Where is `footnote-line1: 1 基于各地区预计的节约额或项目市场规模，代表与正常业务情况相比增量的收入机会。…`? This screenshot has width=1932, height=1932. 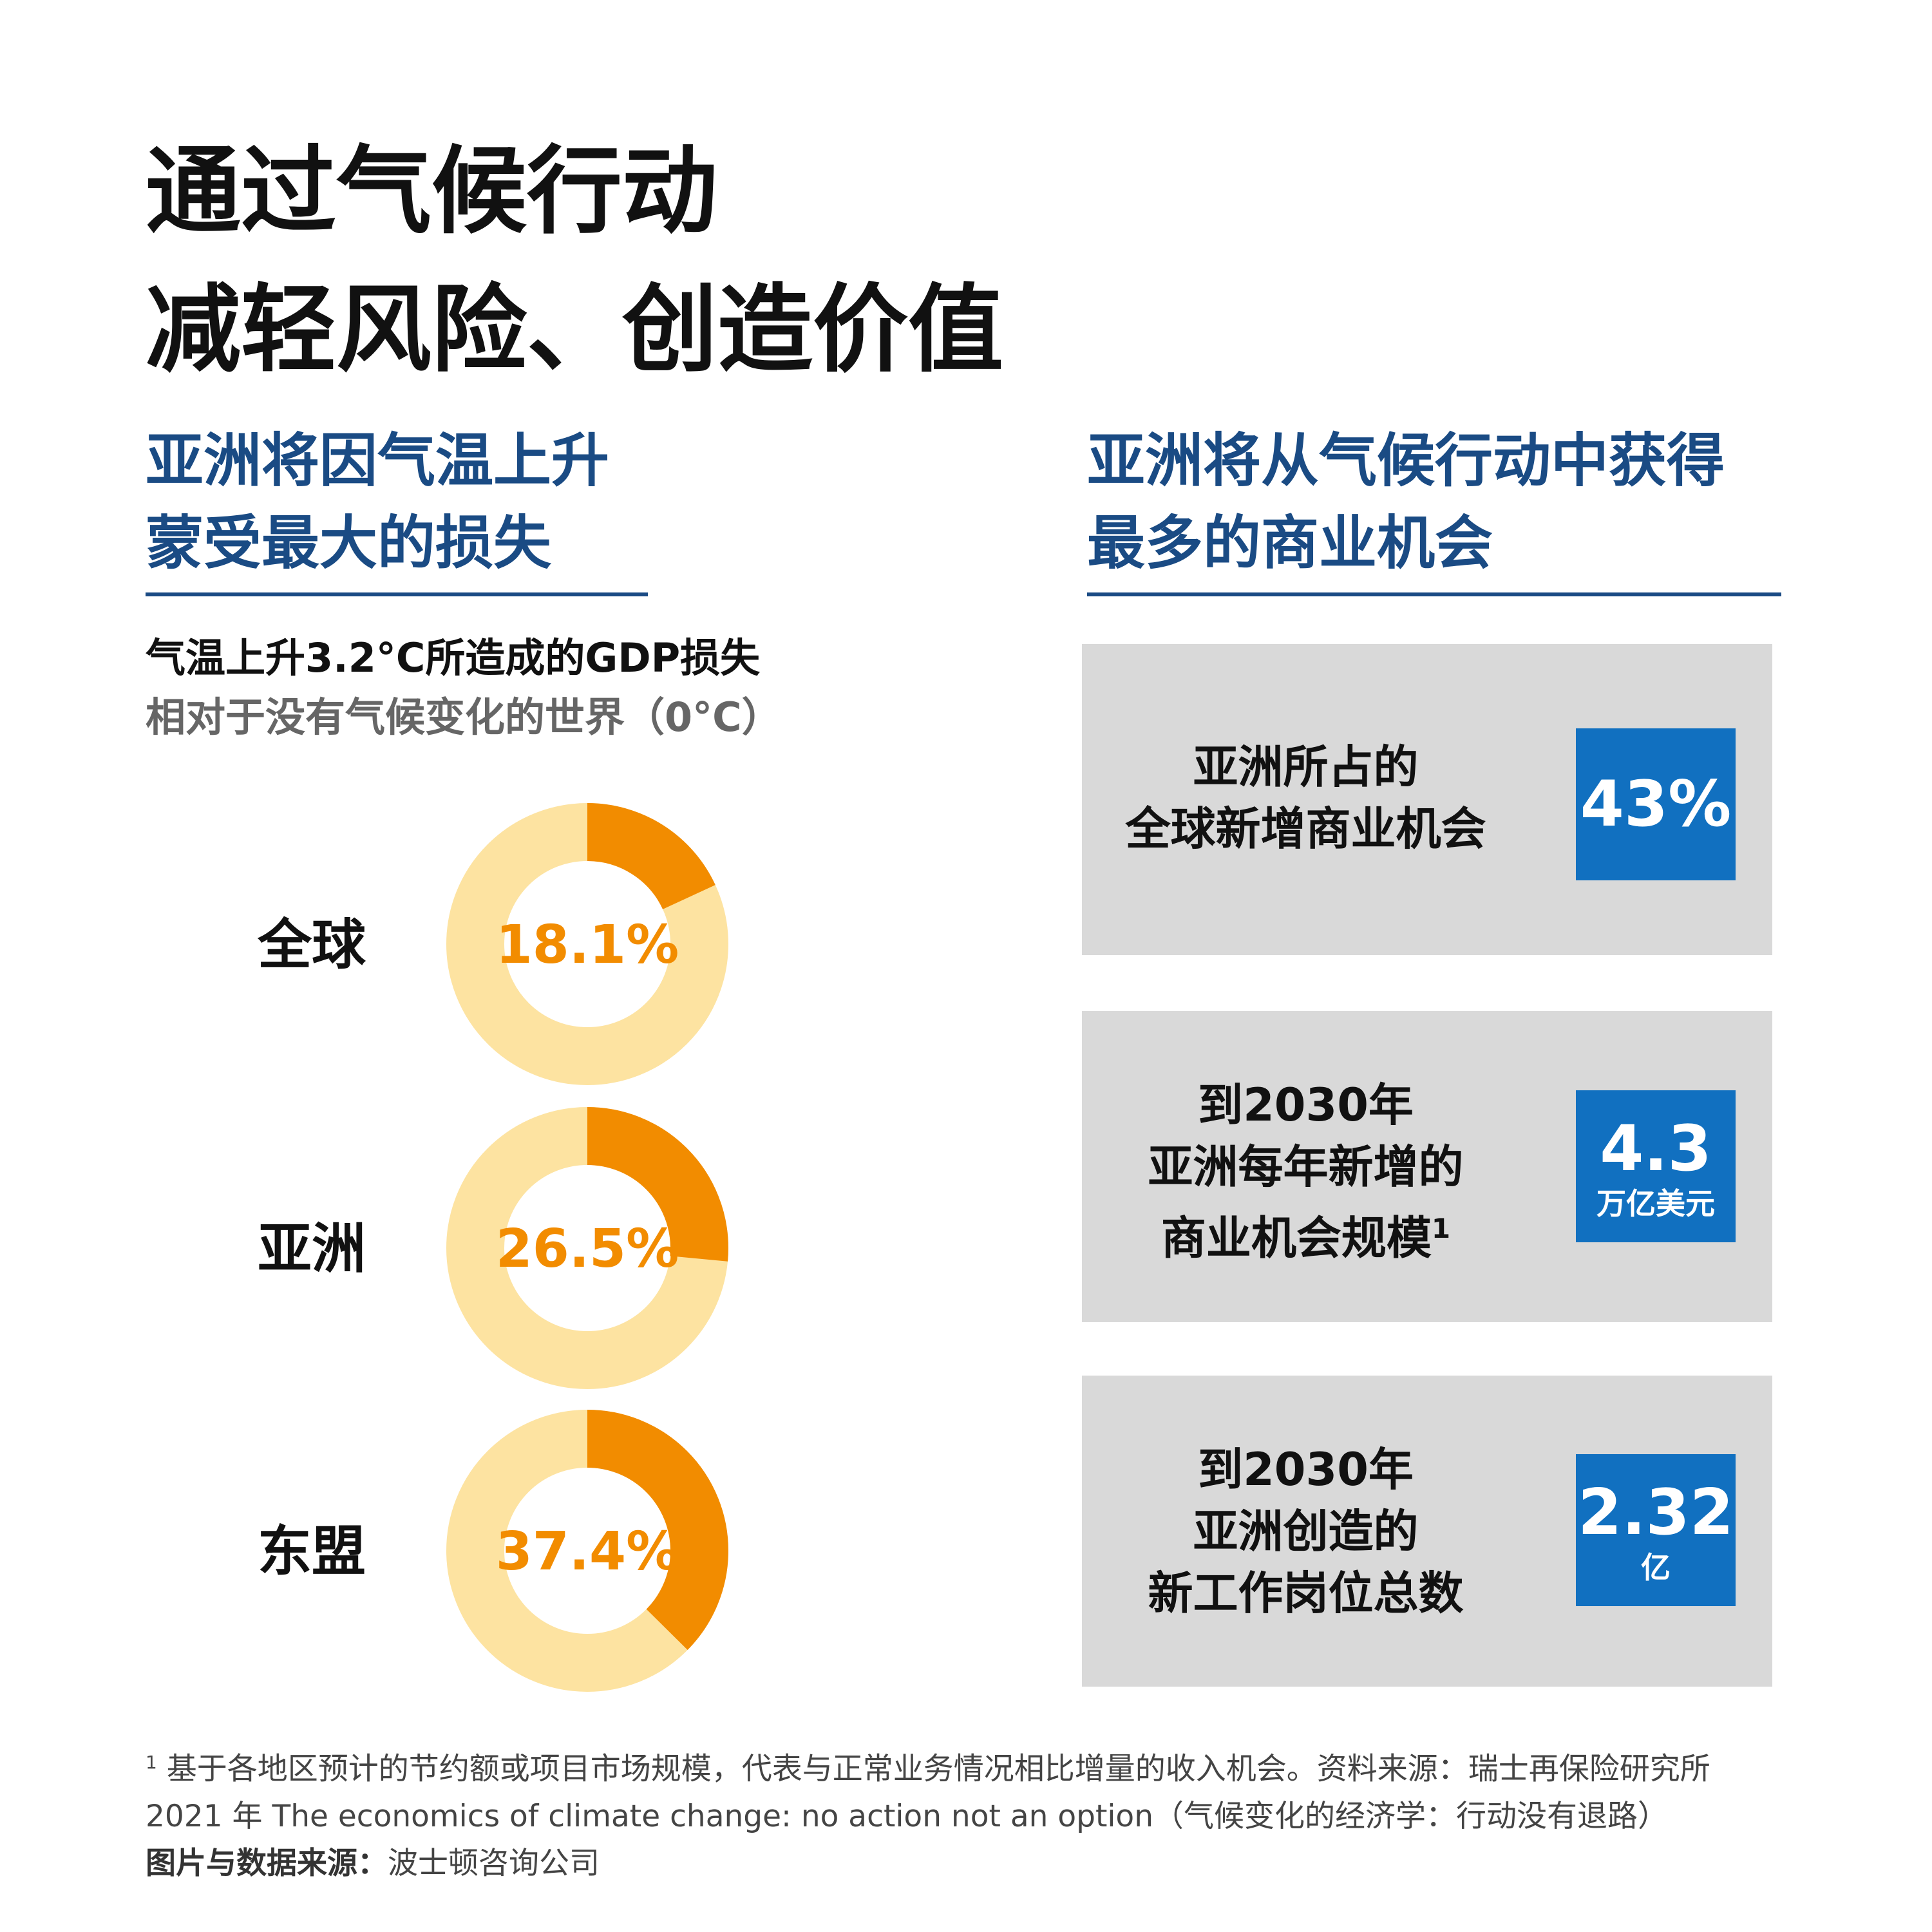 footnote-line1: 1 基于各地区预计的节约额或项目市场规模，代表与正常业务情况相比增量的收入机会。… is located at coordinates (970, 1766).